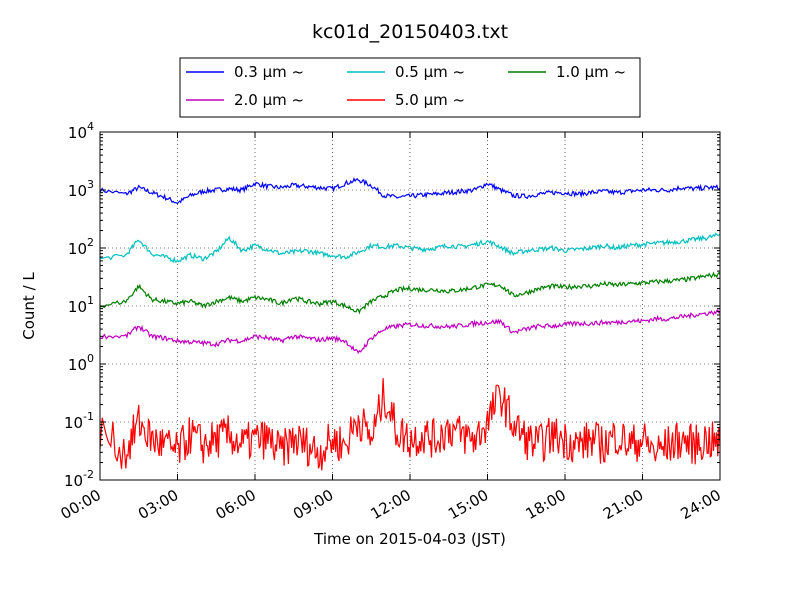  I want to click on y-tick-label: 10⁻², so click(79, 479).